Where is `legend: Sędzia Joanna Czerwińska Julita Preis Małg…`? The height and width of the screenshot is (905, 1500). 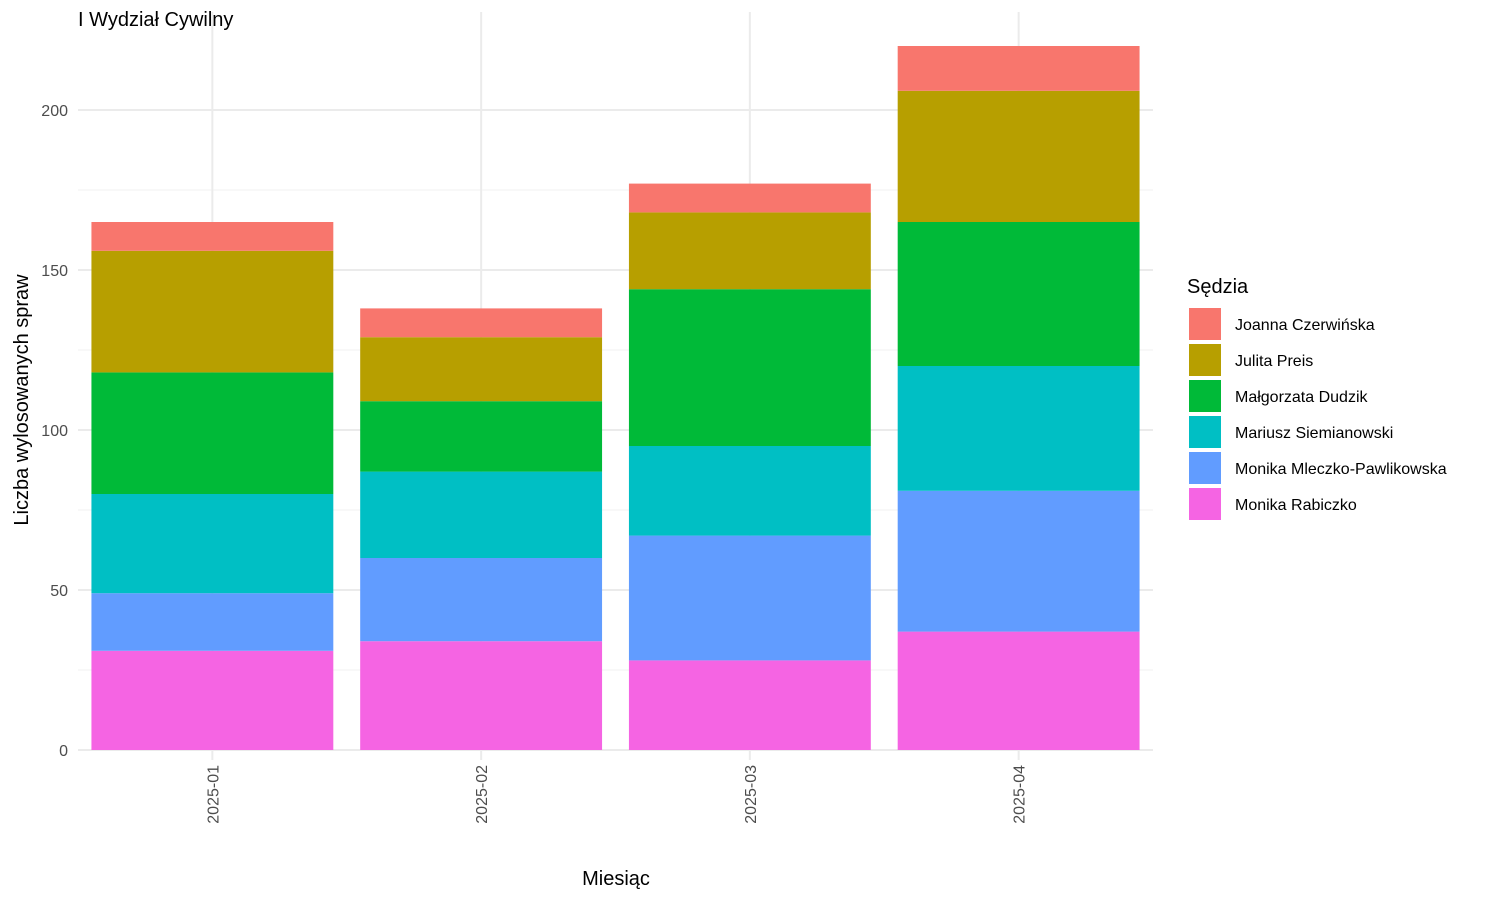
legend: Sędzia Joanna Czerwińska Julita Preis Małg… is located at coordinates (1317, 398).